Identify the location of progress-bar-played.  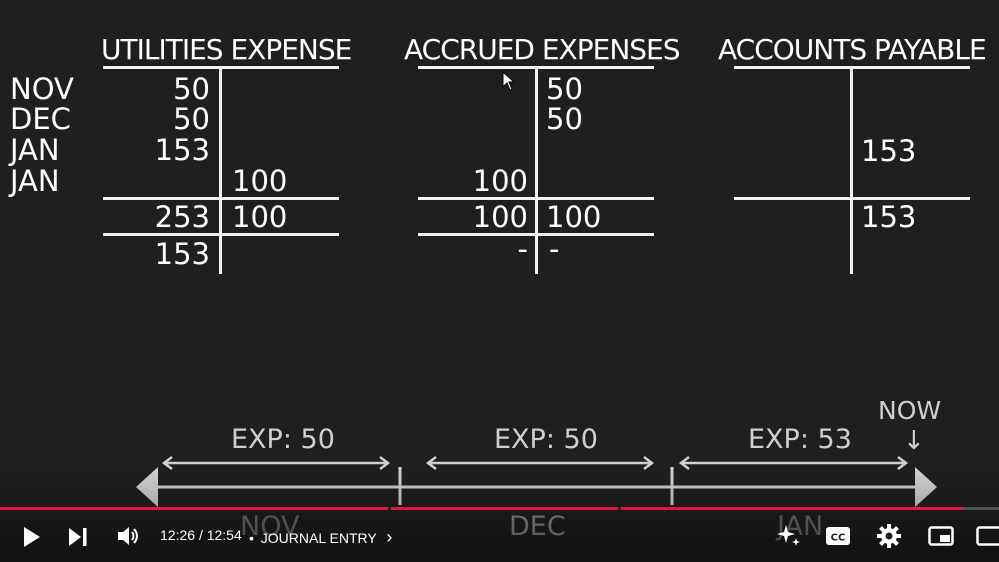
(481, 508).